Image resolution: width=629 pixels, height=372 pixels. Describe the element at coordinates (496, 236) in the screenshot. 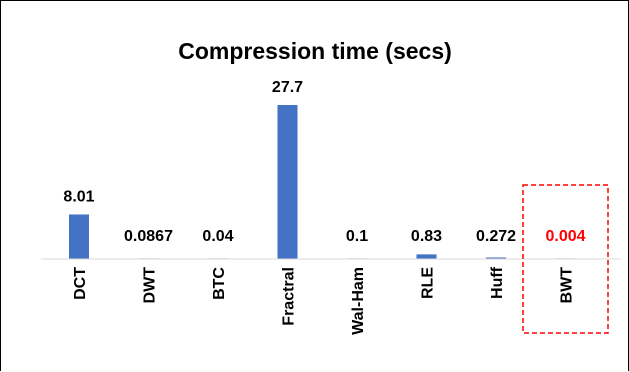

I see `data-label-huff: 0.272` at that location.